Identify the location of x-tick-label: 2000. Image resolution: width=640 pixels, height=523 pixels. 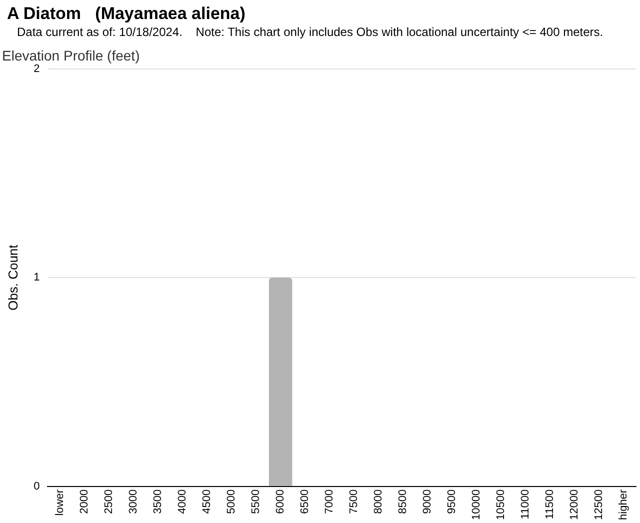
(84, 501).